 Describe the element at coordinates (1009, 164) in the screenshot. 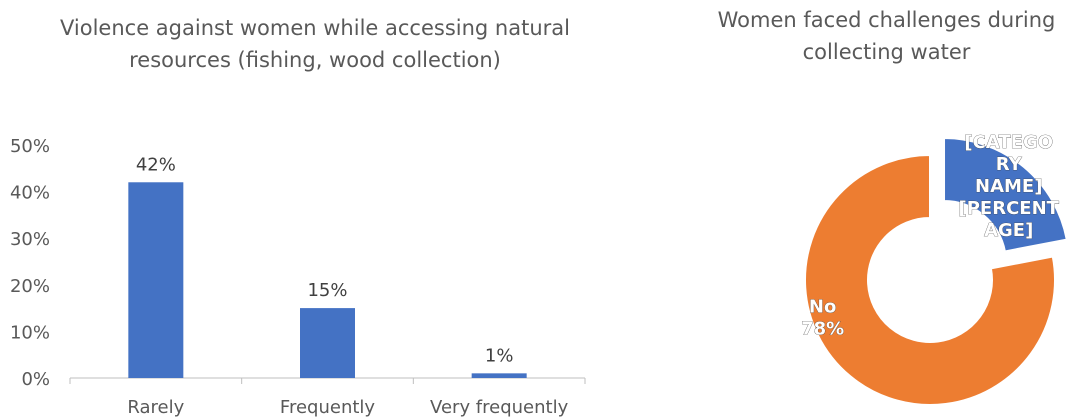

I see `donut-slice-label: RY` at that location.